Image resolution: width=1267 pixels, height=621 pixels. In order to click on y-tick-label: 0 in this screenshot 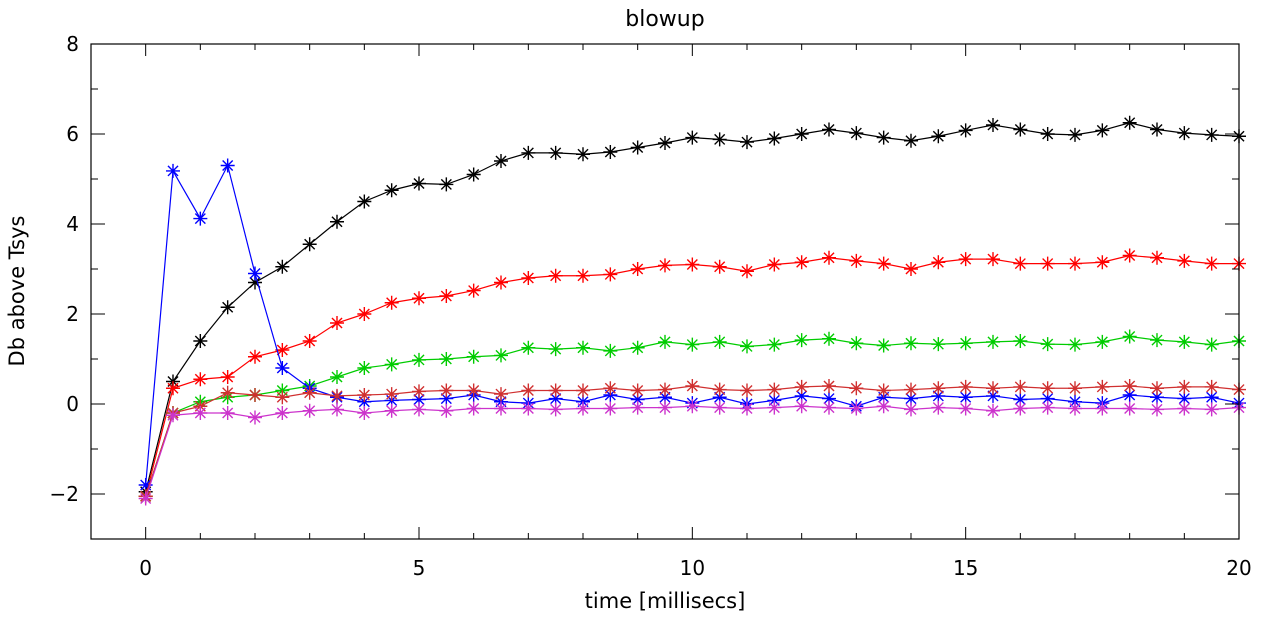, I will do `click(72, 404)`.